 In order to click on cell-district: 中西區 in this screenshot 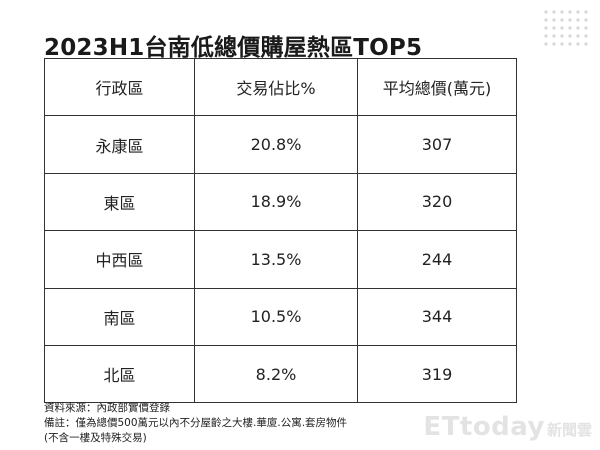, I will do `click(119, 259)`.